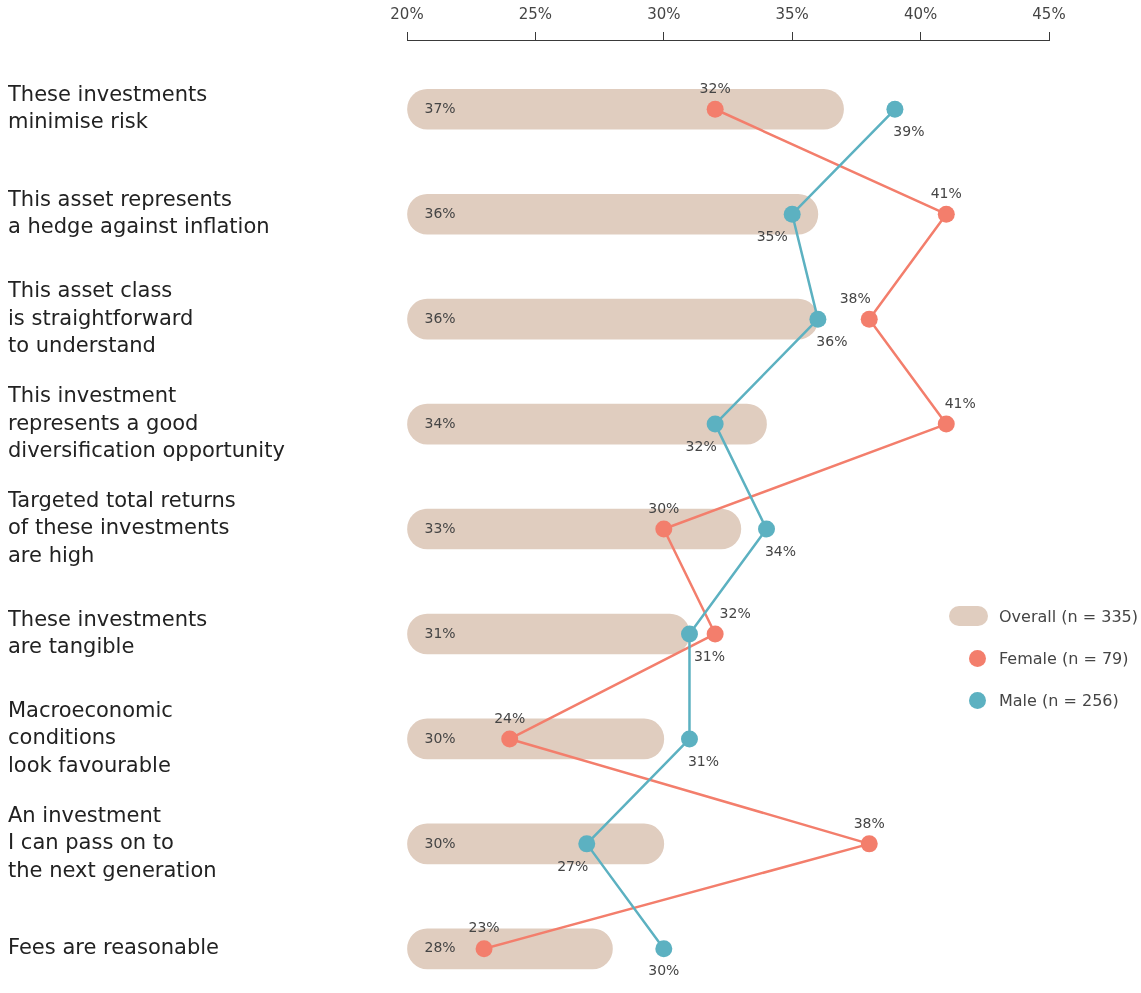 Image resolution: width=1141 pixels, height=993 pixels. I want to click on legend-label: Female (n = 79), so click(1064, 658).